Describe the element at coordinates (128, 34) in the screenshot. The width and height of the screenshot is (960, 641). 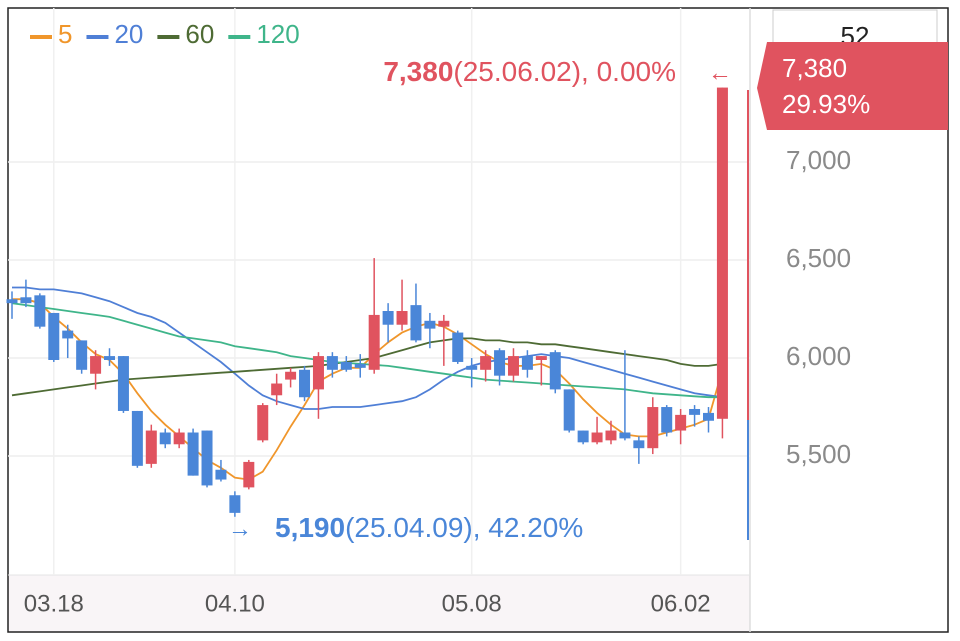
I see `legend-label: 20` at that location.